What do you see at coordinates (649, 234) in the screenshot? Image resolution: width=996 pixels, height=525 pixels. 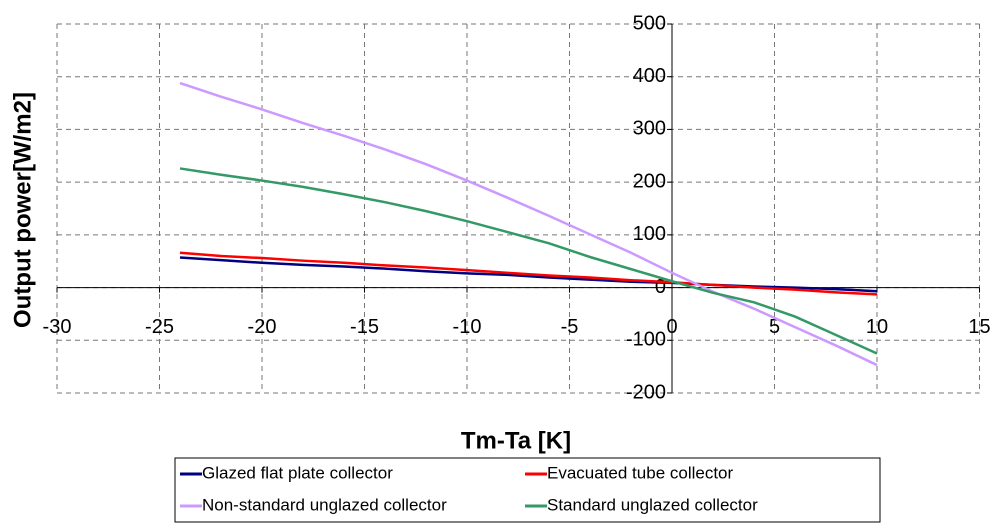 I see `y-tick-label: 100` at bounding box center [649, 234].